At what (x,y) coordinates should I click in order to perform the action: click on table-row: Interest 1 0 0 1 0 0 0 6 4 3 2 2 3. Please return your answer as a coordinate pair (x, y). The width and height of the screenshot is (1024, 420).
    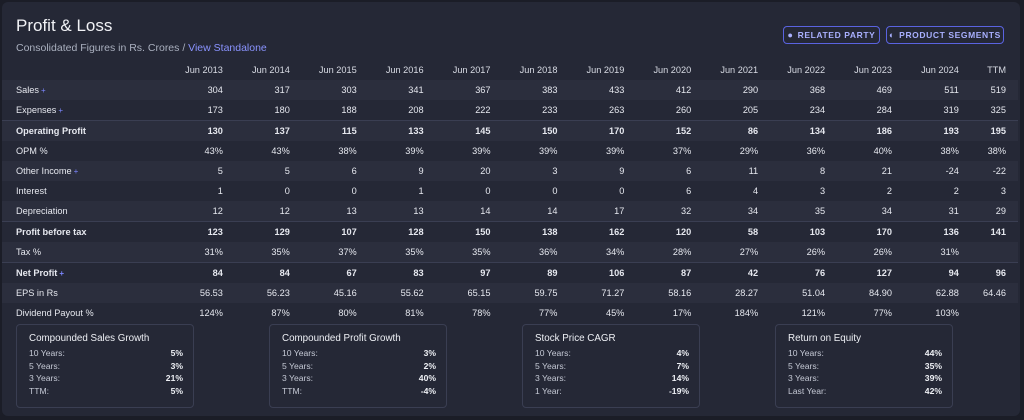
    Looking at the image, I should click on (510, 191).